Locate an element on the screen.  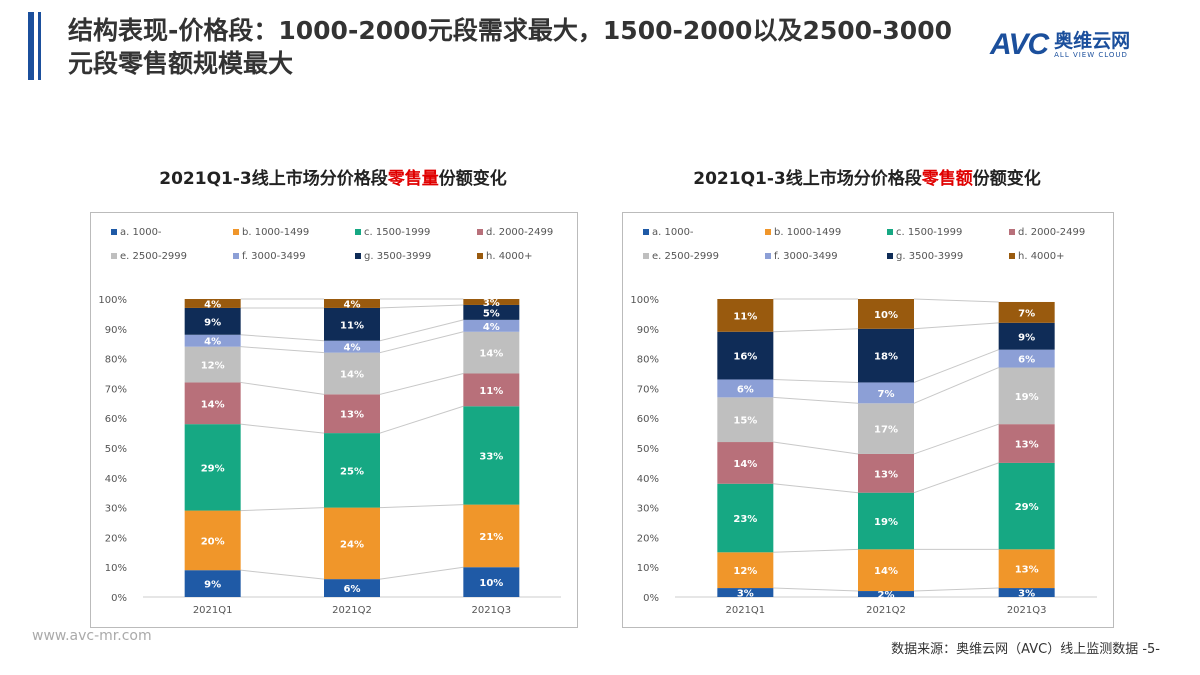
website-url: www.avc-mr.com is located at coordinates (92, 636).